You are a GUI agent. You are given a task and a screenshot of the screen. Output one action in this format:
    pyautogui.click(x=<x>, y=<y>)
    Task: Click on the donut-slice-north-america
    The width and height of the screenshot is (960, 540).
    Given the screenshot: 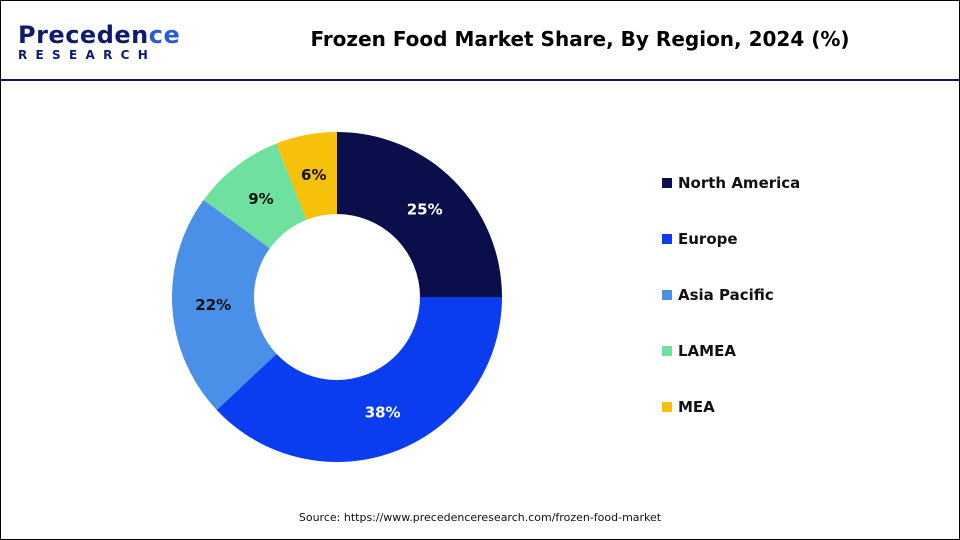 What is the action you would take?
    pyautogui.click(x=419, y=214)
    